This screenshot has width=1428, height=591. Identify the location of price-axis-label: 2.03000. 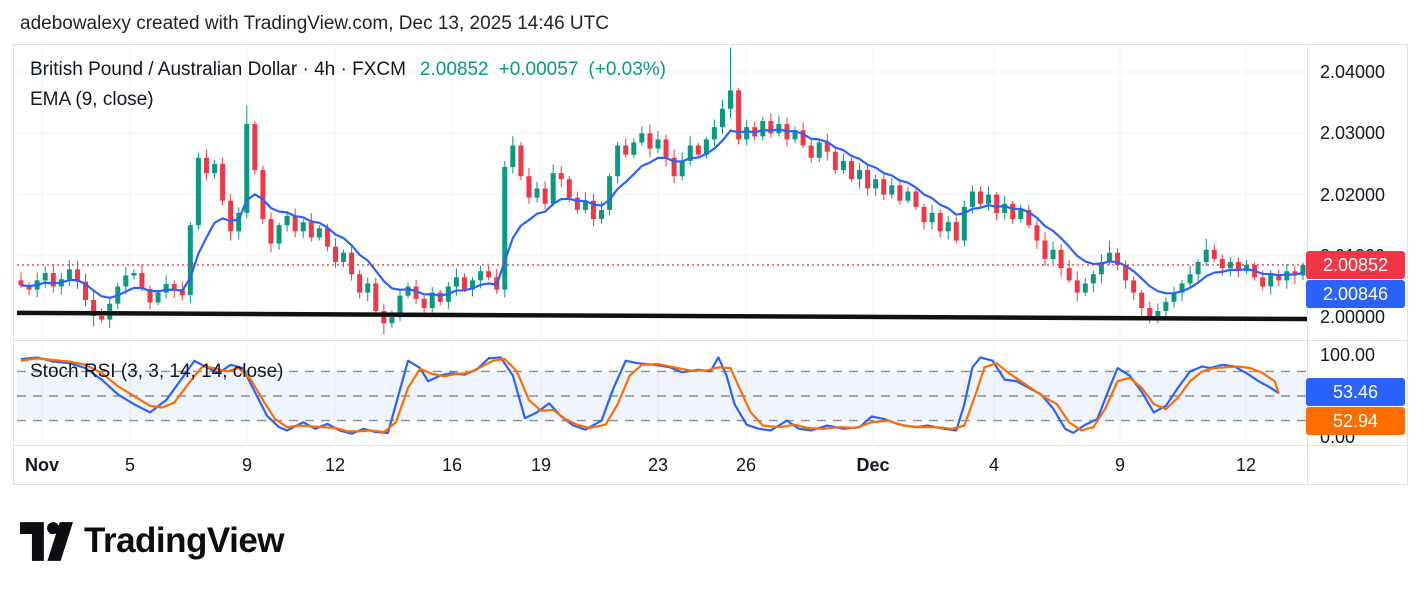
(1353, 133).